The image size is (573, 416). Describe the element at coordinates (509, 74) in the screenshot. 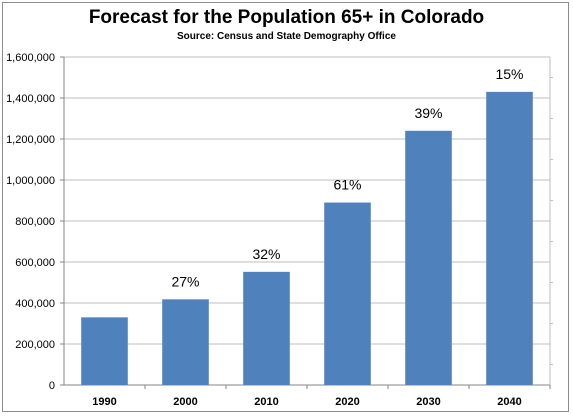

I see `data-label: 15%` at that location.